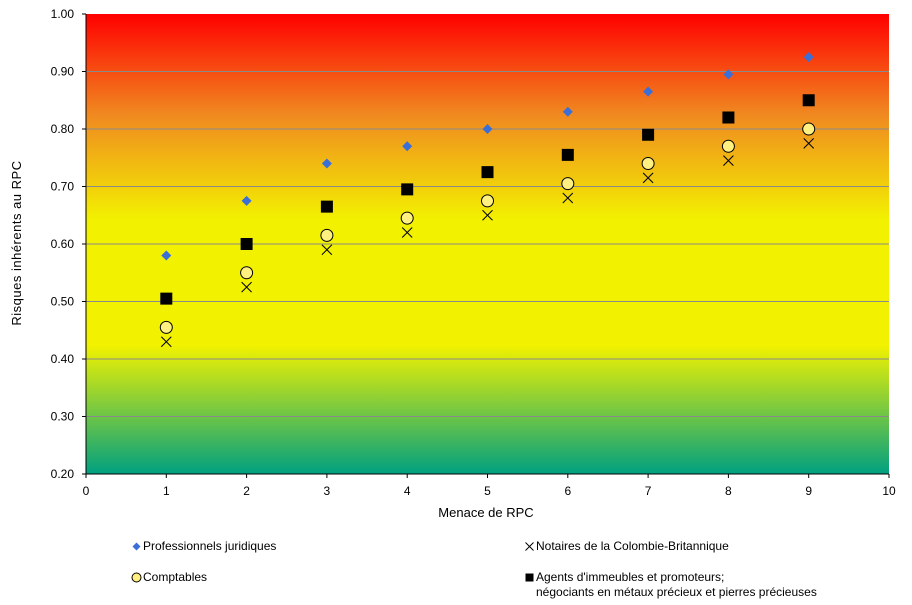 The height and width of the screenshot is (605, 912). Describe the element at coordinates (63, 244) in the screenshot. I see `y-tick-label: 0.60` at that location.